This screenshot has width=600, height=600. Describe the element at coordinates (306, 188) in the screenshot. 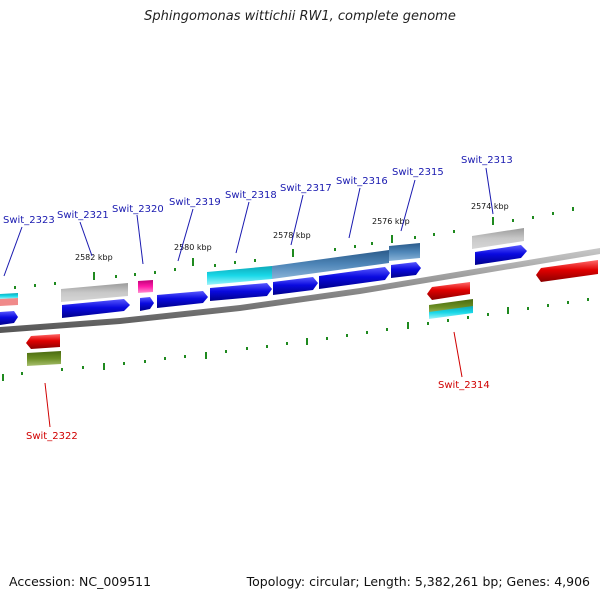

I see `gene-label-swit-2317: Swit_2317` at that location.